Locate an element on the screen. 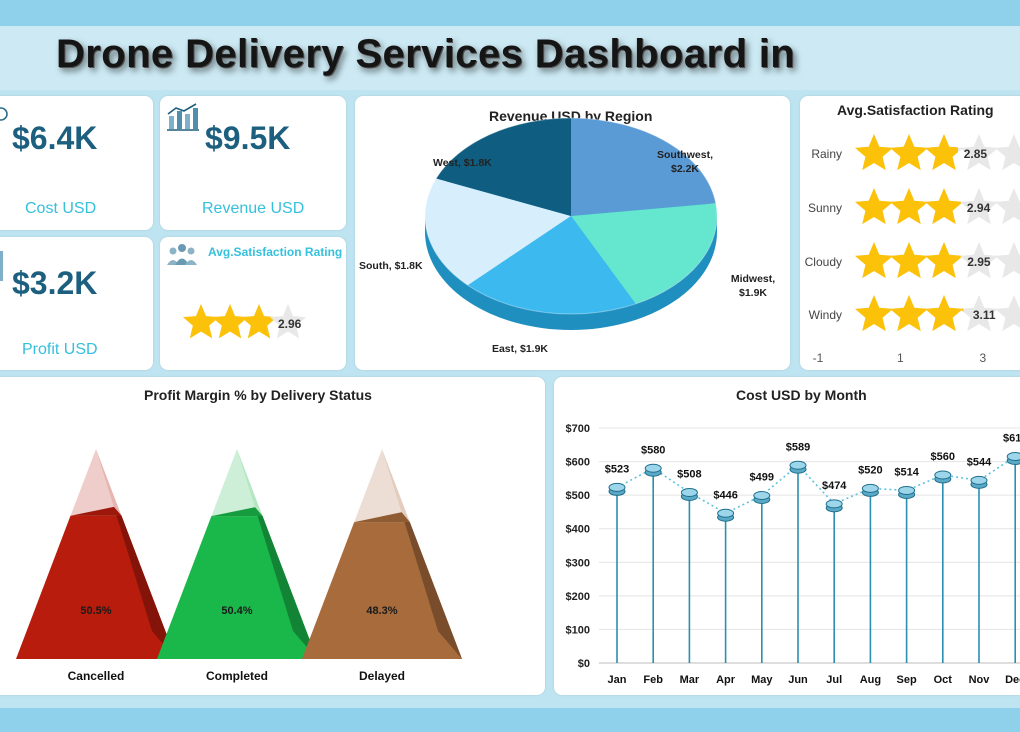 Image resolution: width=1020 pixels, height=732 pixels. satisfaction-kpi-value: 2.96 is located at coordinates (290, 324).